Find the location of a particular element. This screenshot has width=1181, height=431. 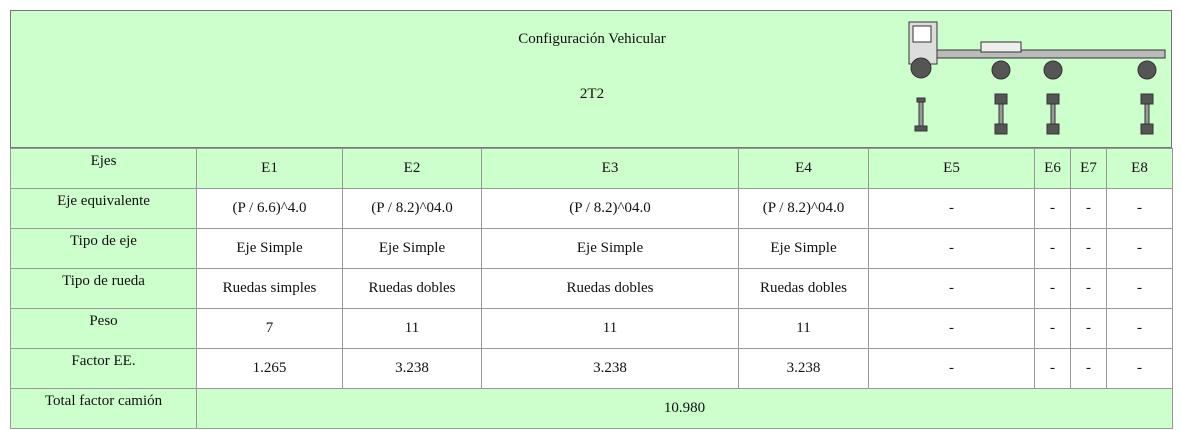

table-cell: 7 is located at coordinates (269, 328).